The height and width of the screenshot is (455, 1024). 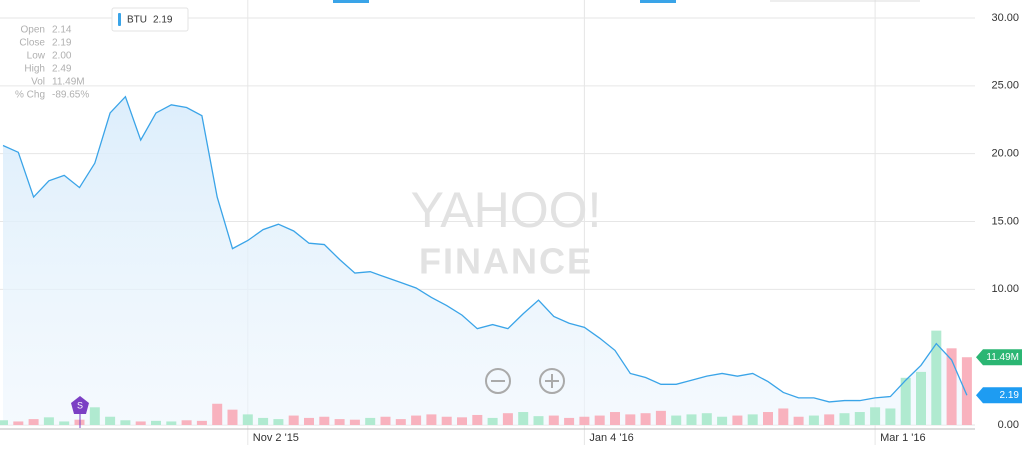 What do you see at coordinates (276, 438) in the screenshot?
I see `x-tick-label: Nov 2 '15` at bounding box center [276, 438].